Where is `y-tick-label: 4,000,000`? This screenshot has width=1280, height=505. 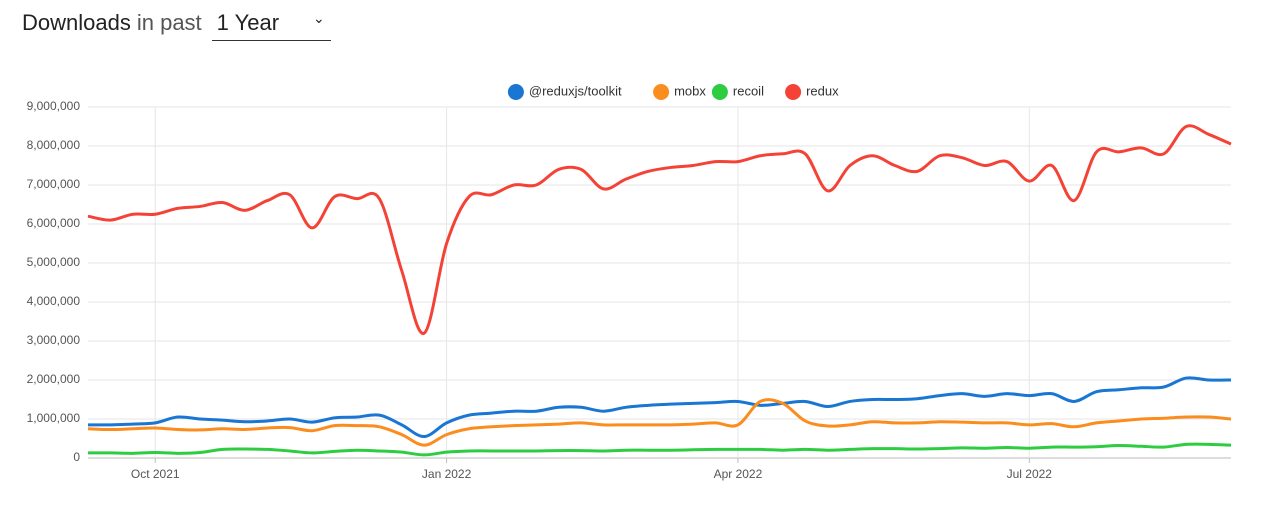
y-tick-label: 4,000,000 is located at coordinates (54, 301).